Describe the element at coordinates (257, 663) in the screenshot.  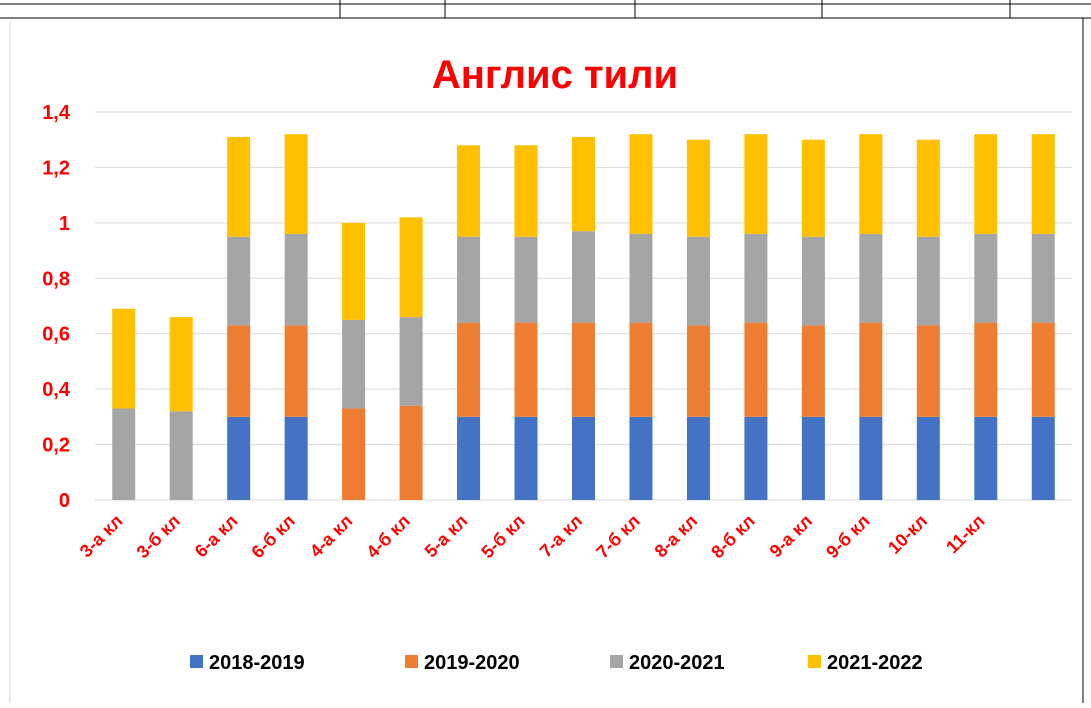
I see `legend-label: 2018-2019` at that location.